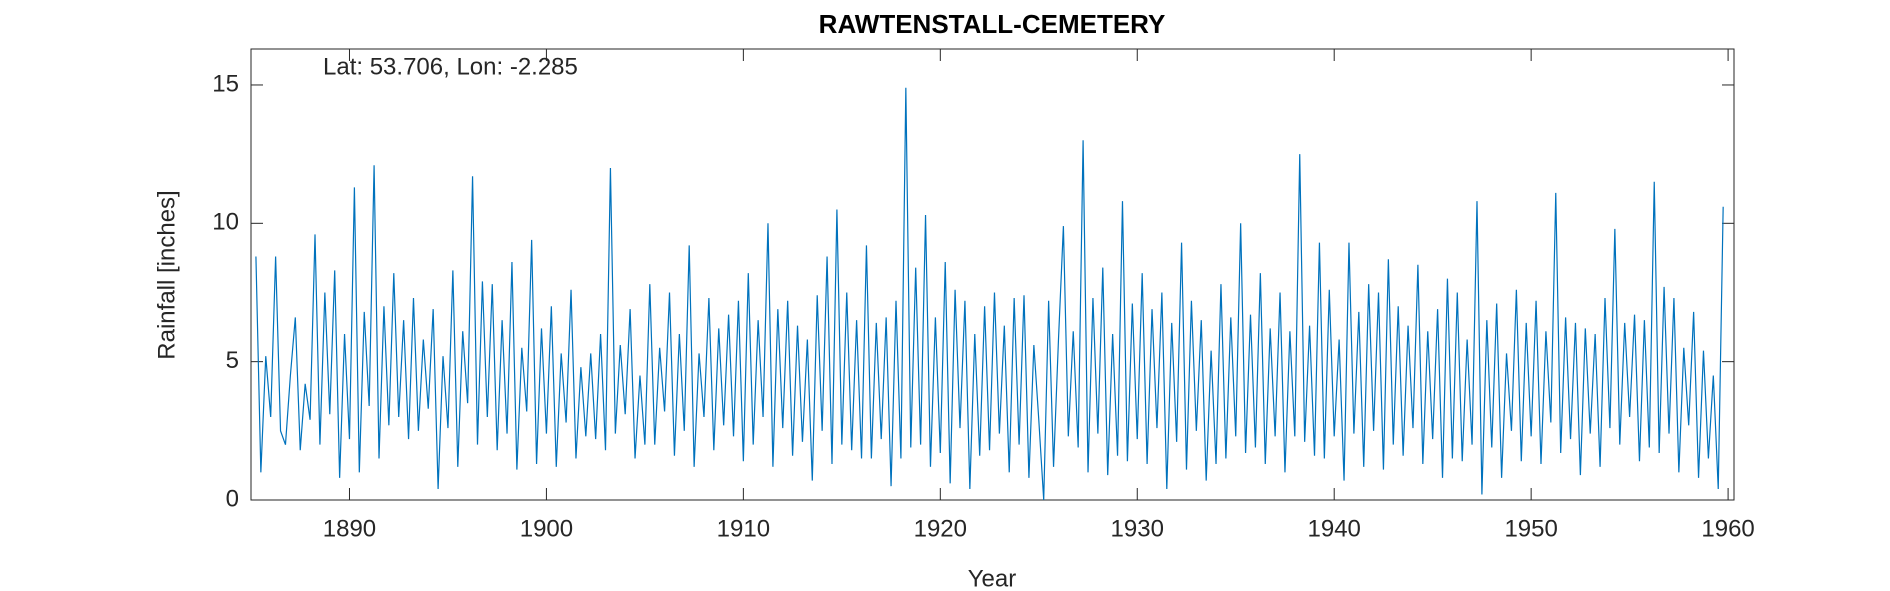 This screenshot has height=591, width=1890. I want to click on x-tick-label: 1950, so click(1530, 528).